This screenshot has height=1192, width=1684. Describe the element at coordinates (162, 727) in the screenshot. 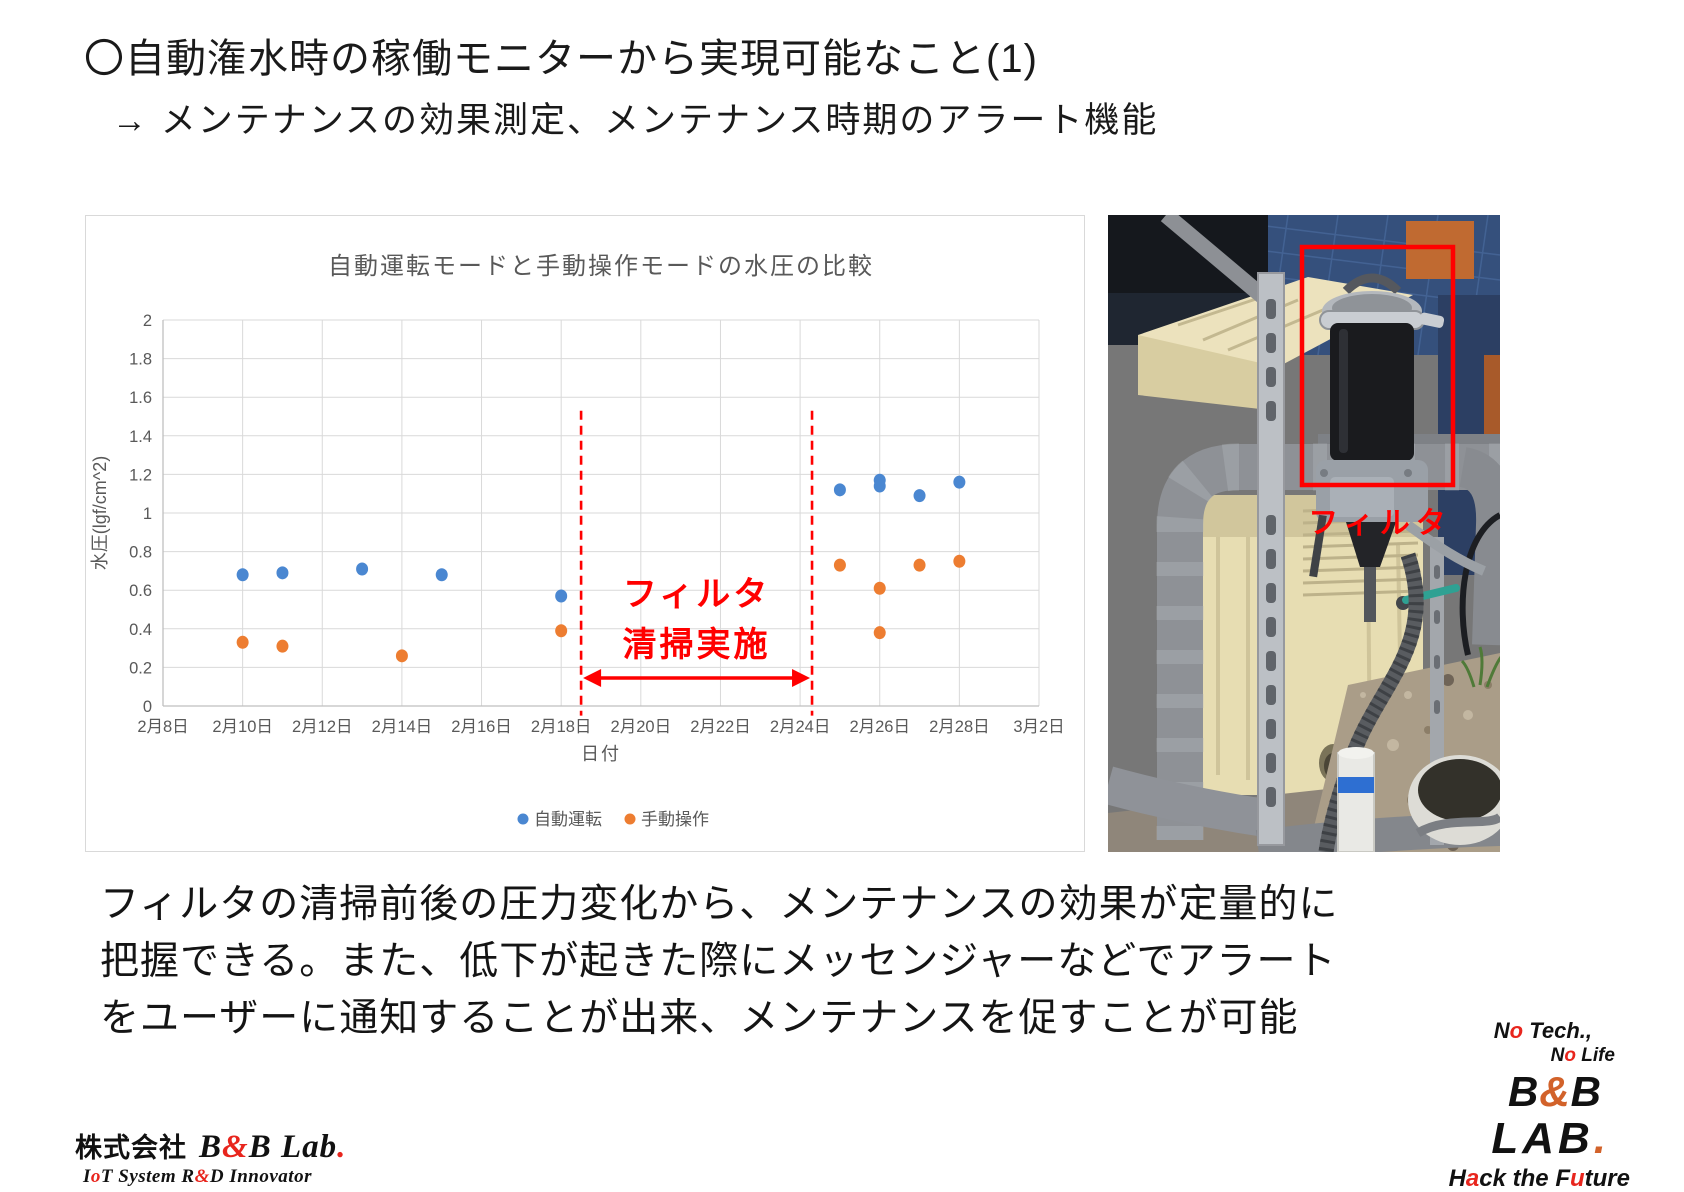

I see `svg-text: 2月8日` at that location.